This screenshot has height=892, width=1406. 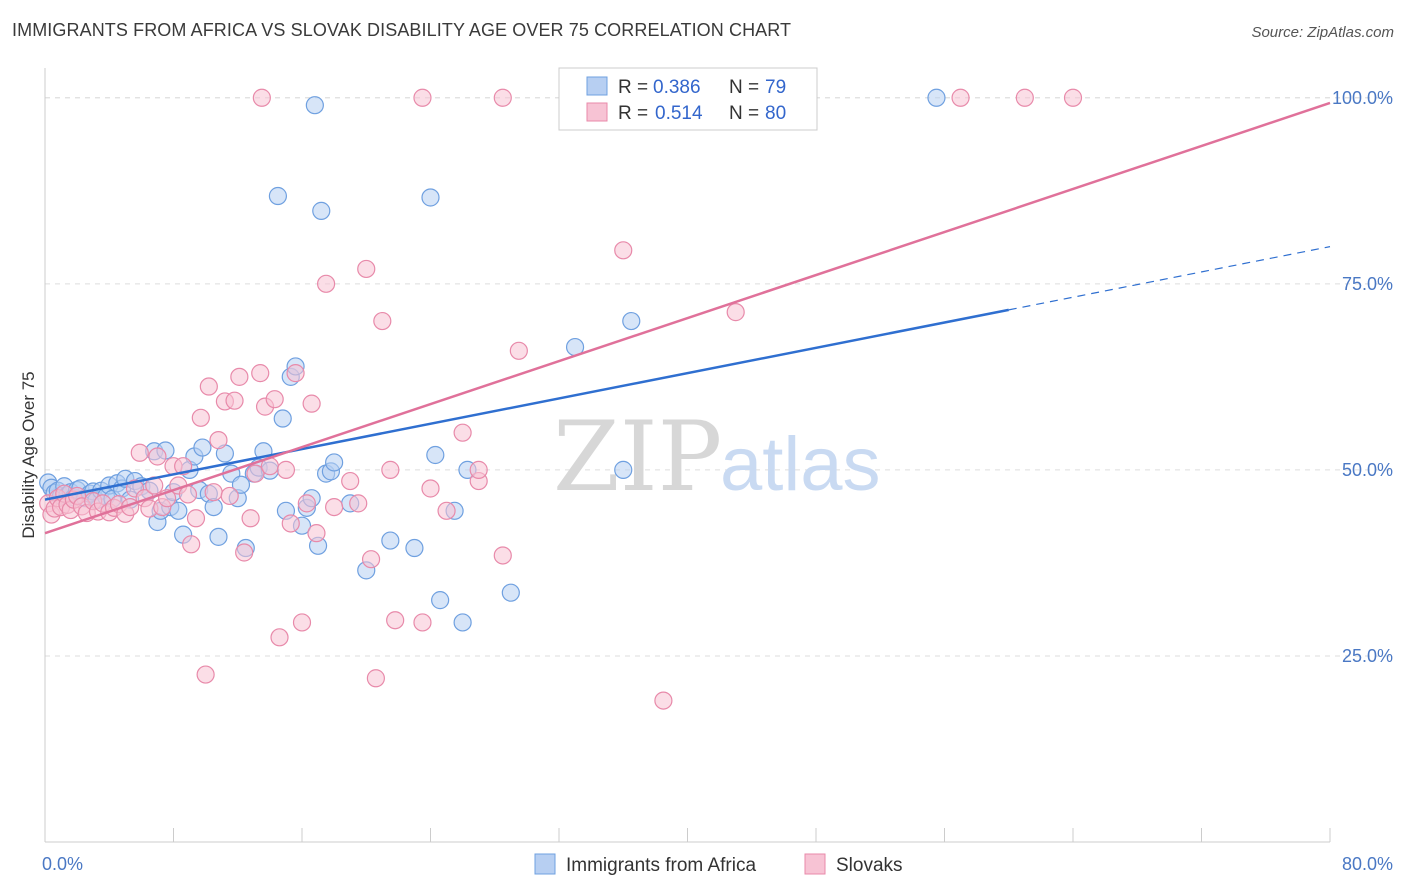 I want to click on y-tick-label-3: 100.0%, so click(x=1362, y=98).